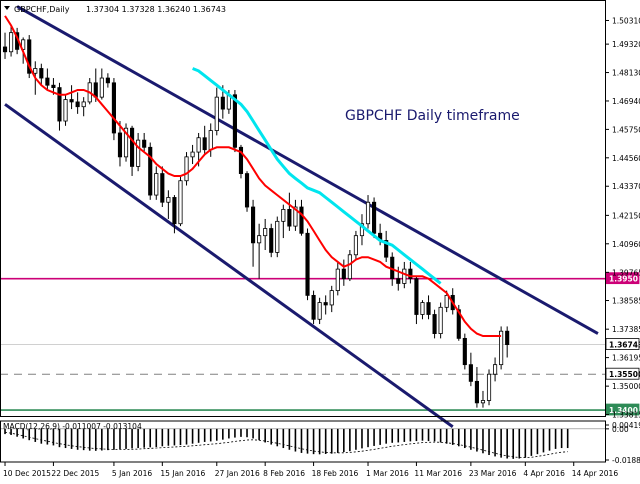 This screenshot has height=484, width=640. What do you see at coordinates (626, 20) in the screenshot?
I see `y-tick-label: 1.50310` at bounding box center [626, 20].